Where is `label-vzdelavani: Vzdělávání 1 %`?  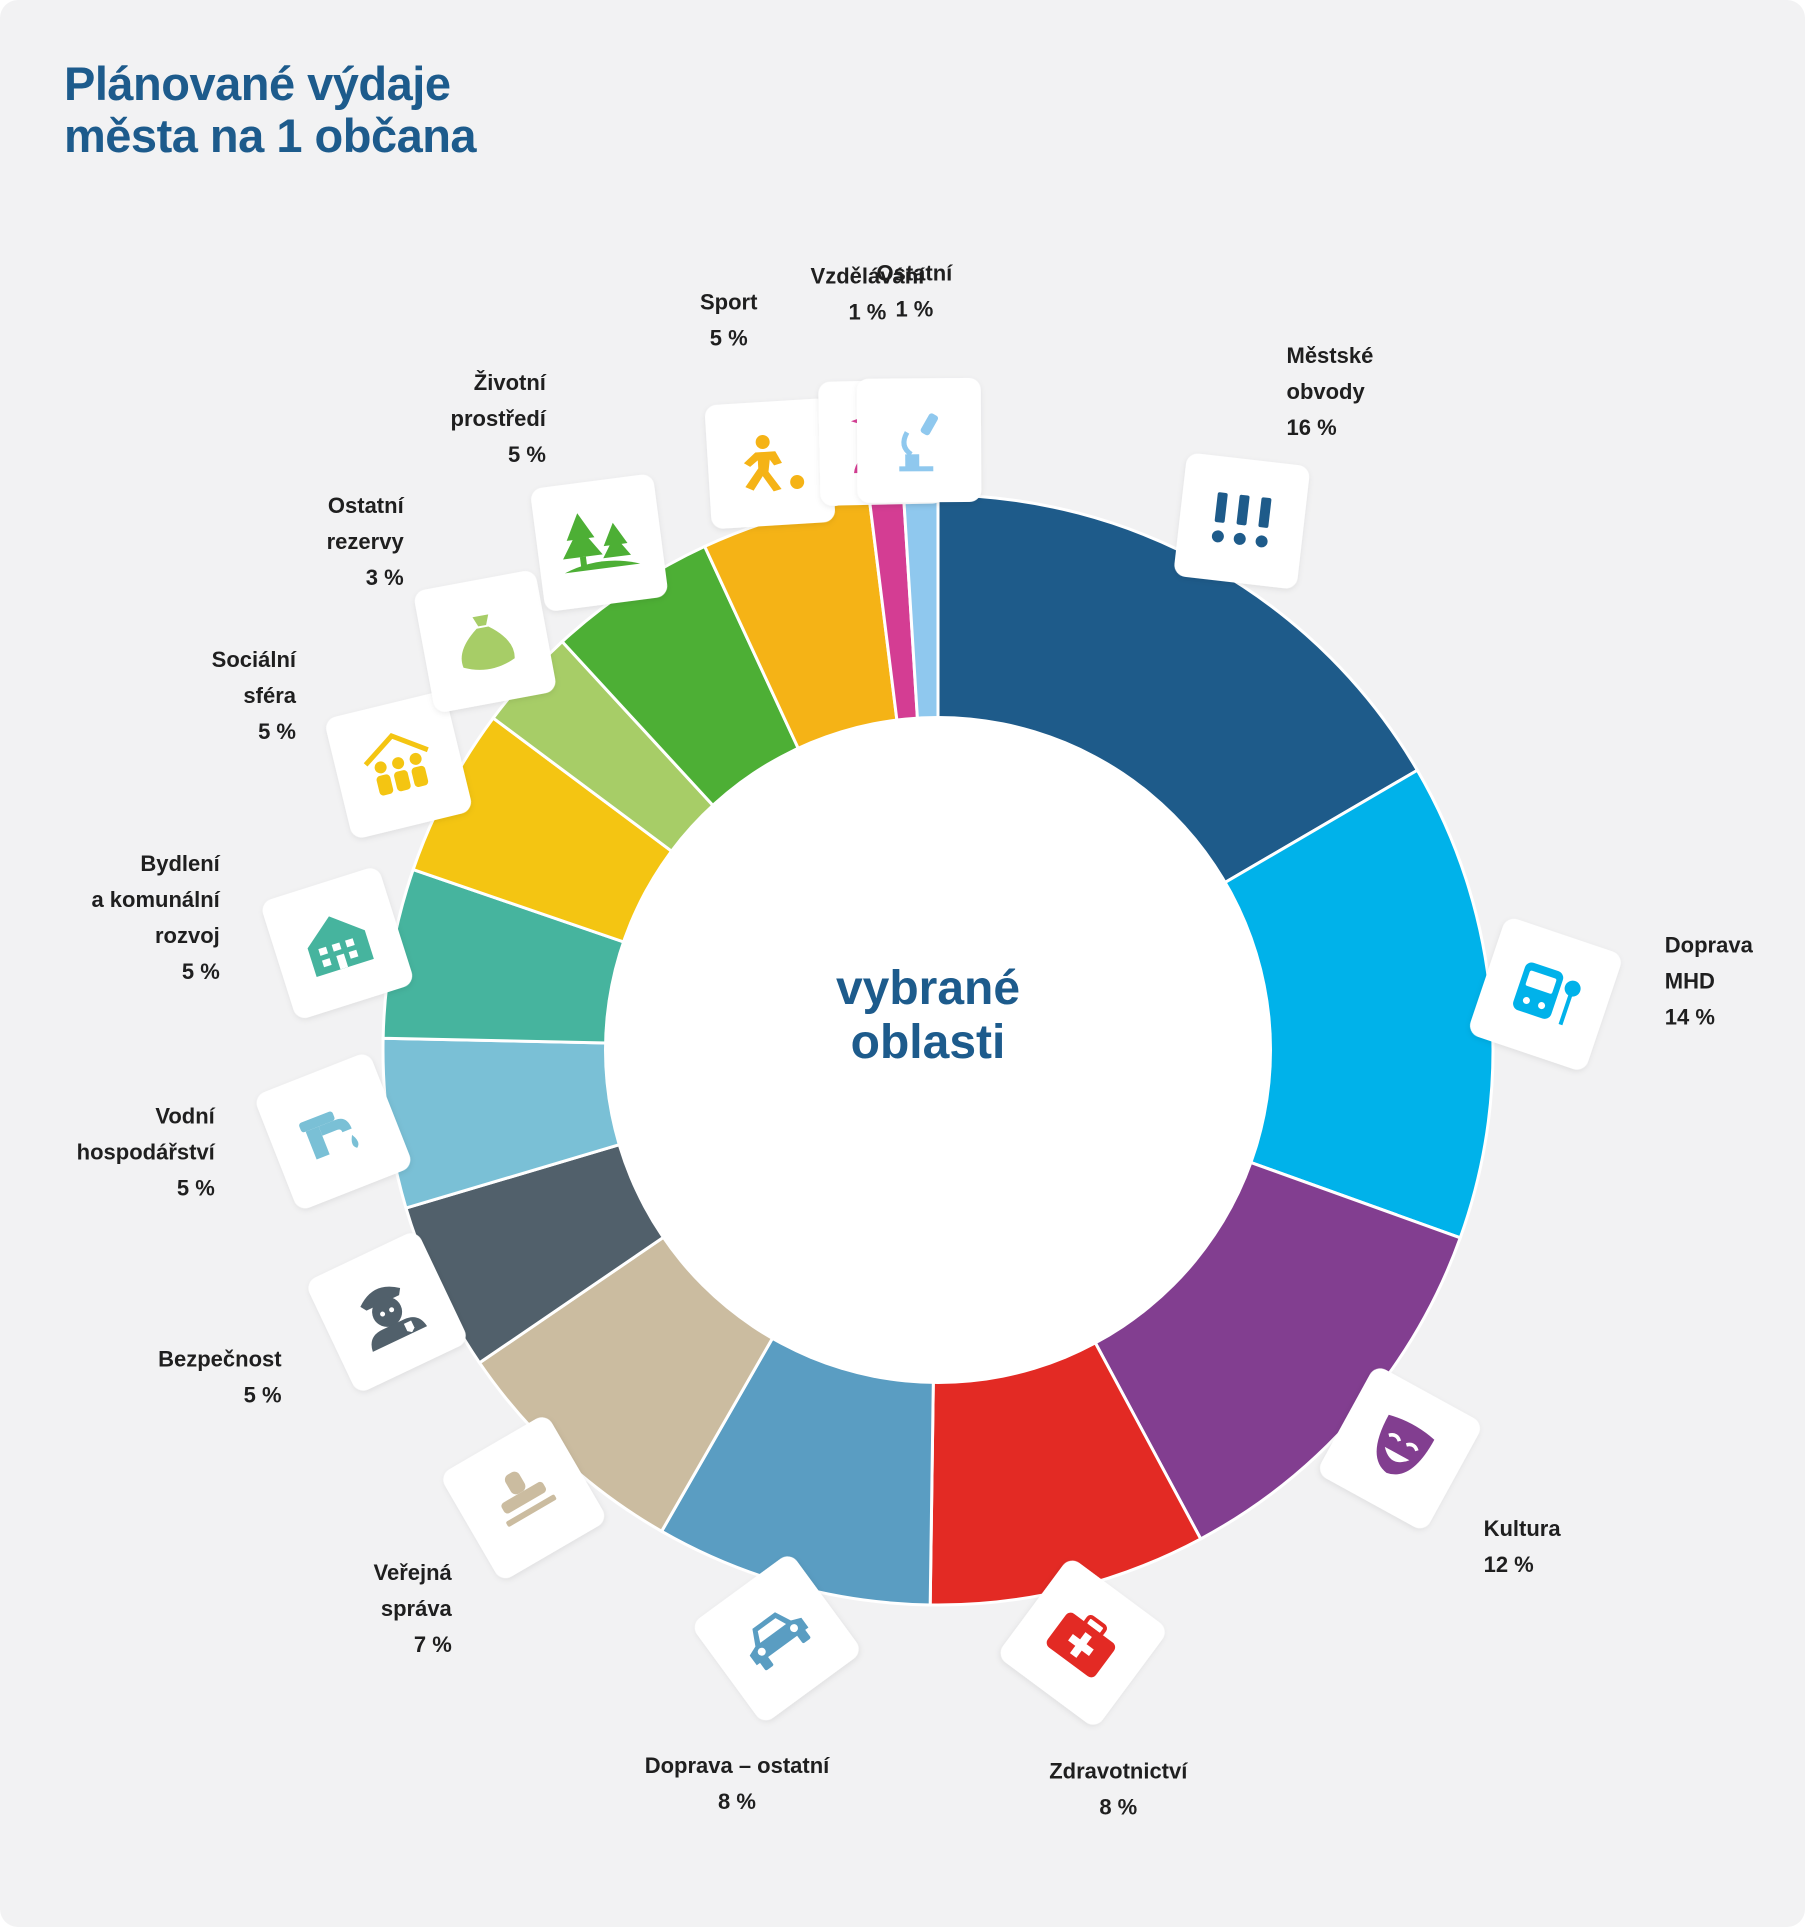 label-vzdelavani: Vzdělávání 1 % is located at coordinates (868, 293).